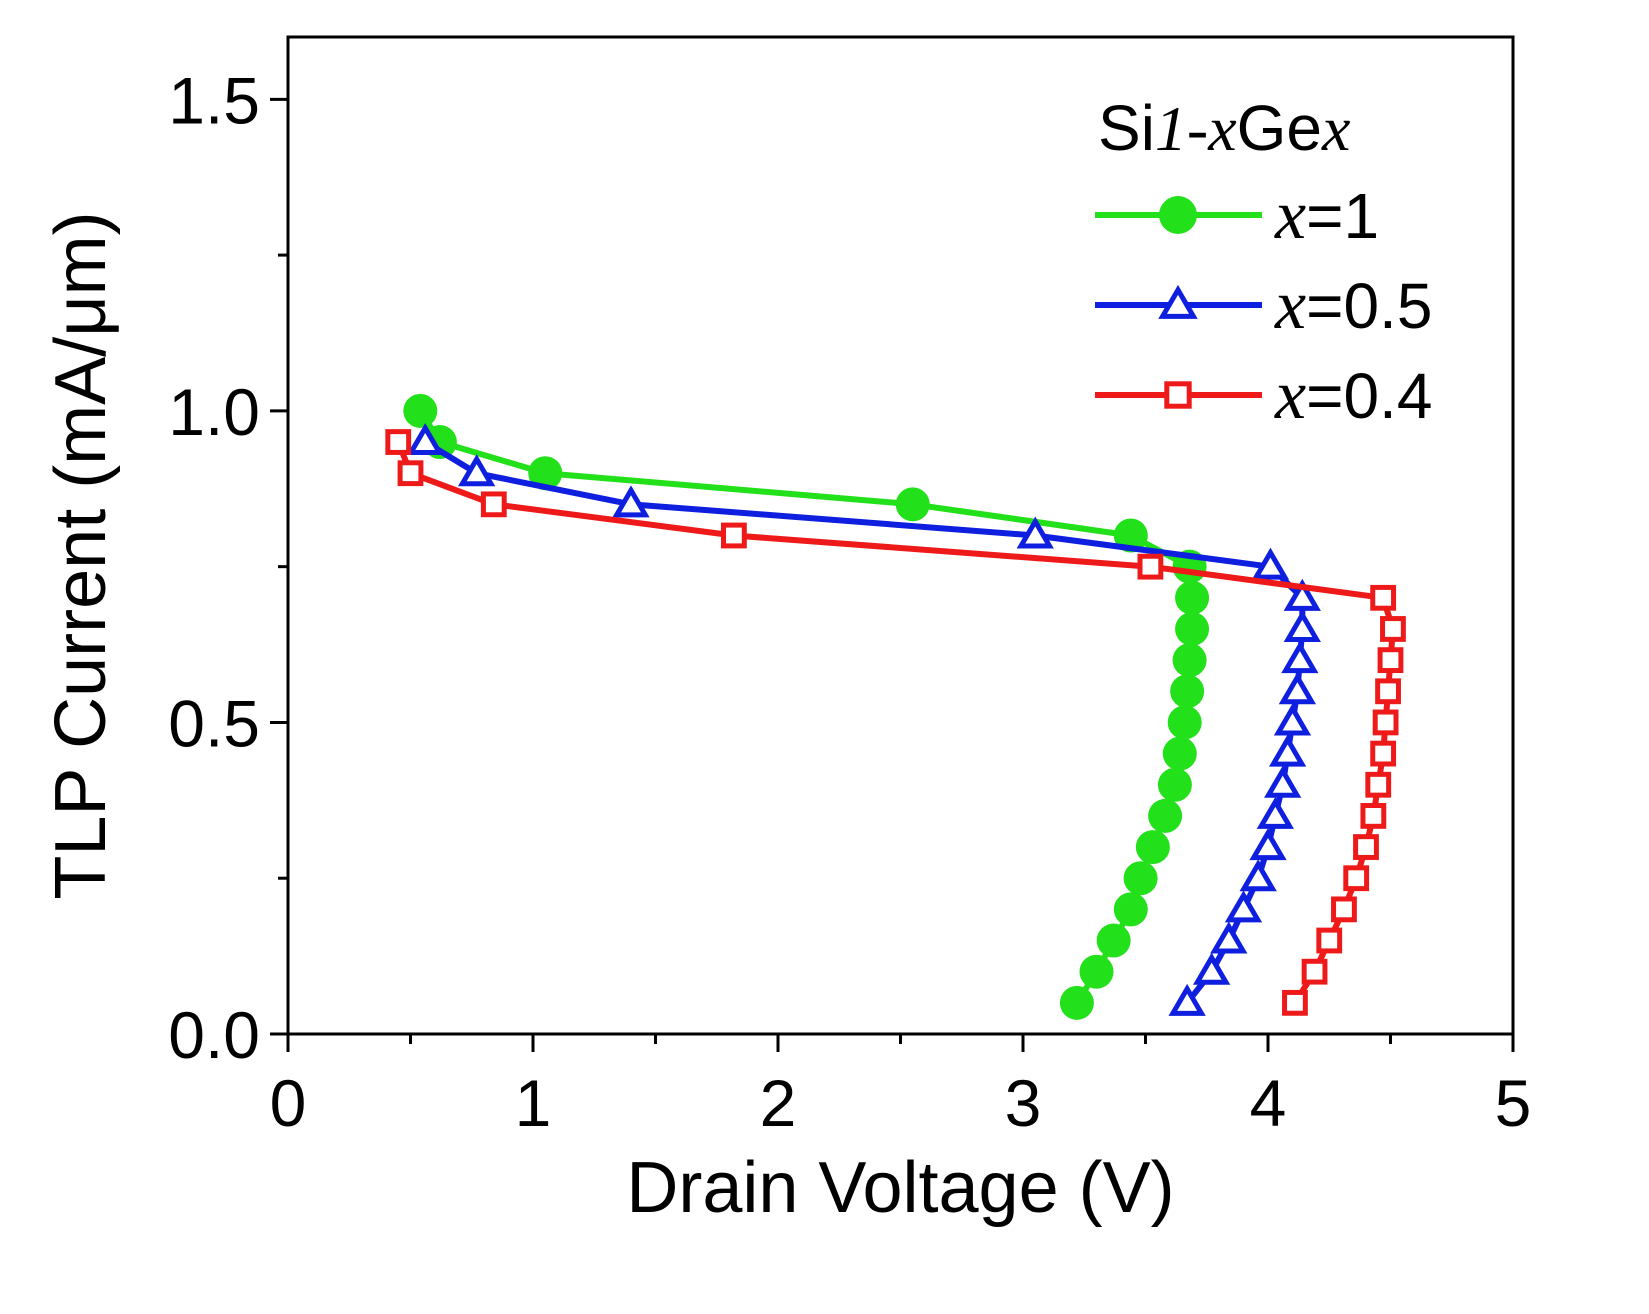 The height and width of the screenshot is (1314, 1649). What do you see at coordinates (1023, 1103) in the screenshot?
I see `x-tick-label: 3` at bounding box center [1023, 1103].